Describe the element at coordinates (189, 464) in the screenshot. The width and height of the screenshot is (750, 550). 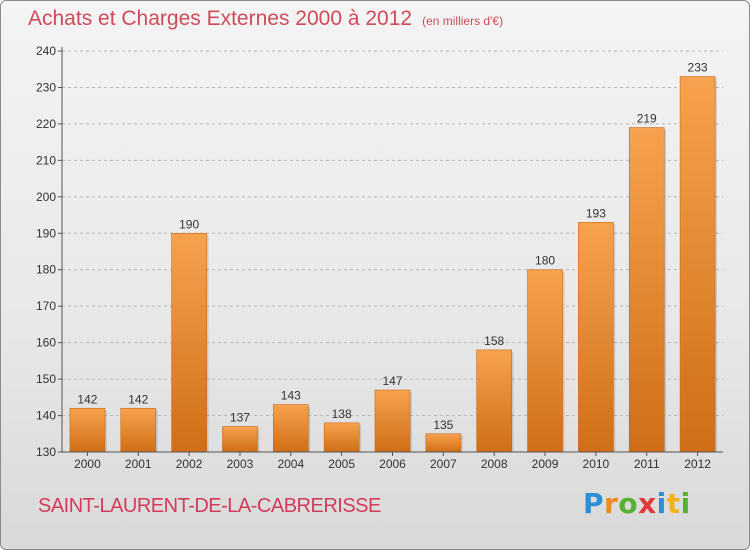
I see `x-tick-label: 2002` at that location.